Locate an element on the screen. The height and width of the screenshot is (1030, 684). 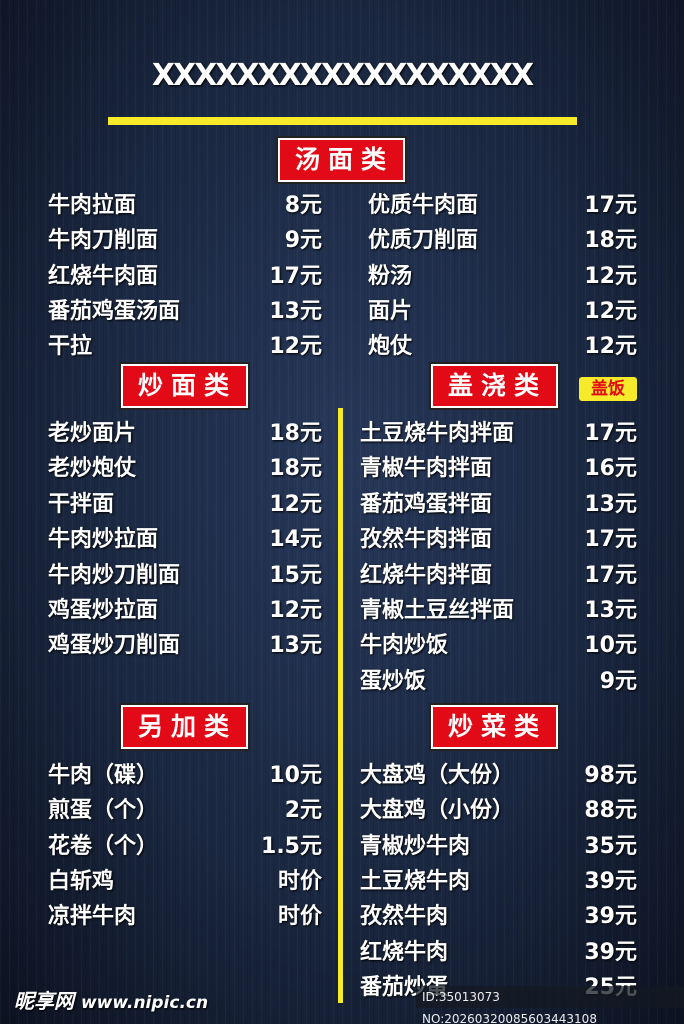
menu-item-soup: 番茄鸡蛋汤面 13元 is located at coordinates (185, 312).